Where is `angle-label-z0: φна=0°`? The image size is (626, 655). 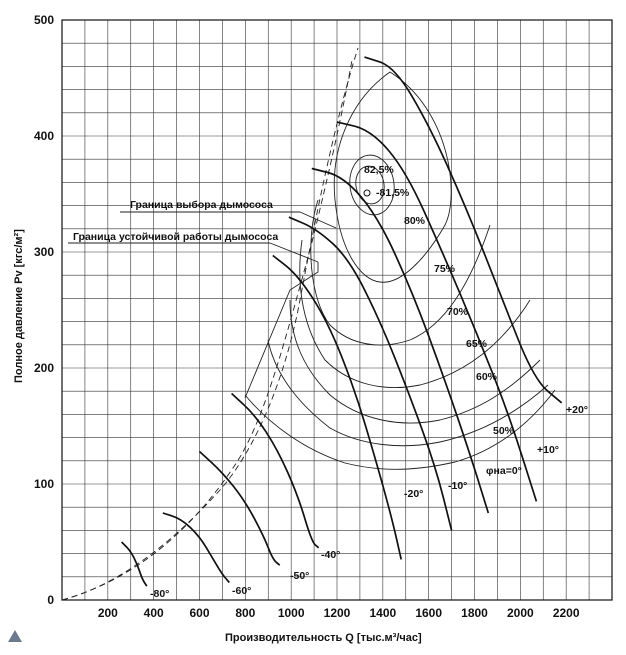 angle-label-z0: φна=0° is located at coordinates (504, 471).